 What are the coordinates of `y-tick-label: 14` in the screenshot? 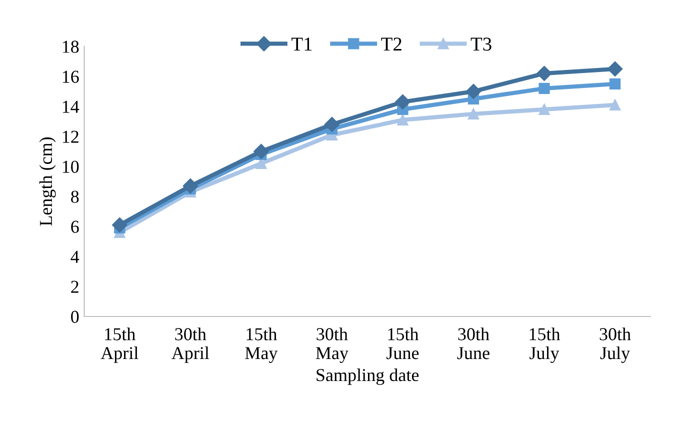 It's located at (71, 106).